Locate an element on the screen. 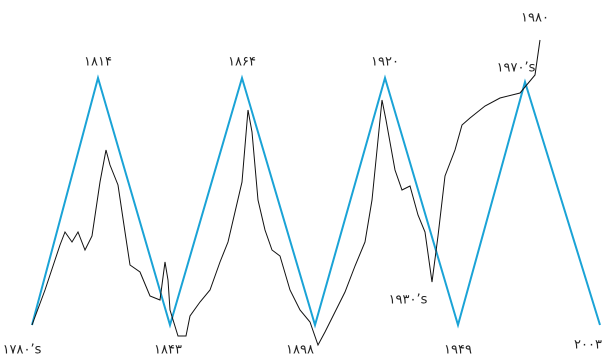 Image resolution: width=608 pixels, height=357 pixels. peak-label: ۱۸۶۴ is located at coordinates (242, 62).